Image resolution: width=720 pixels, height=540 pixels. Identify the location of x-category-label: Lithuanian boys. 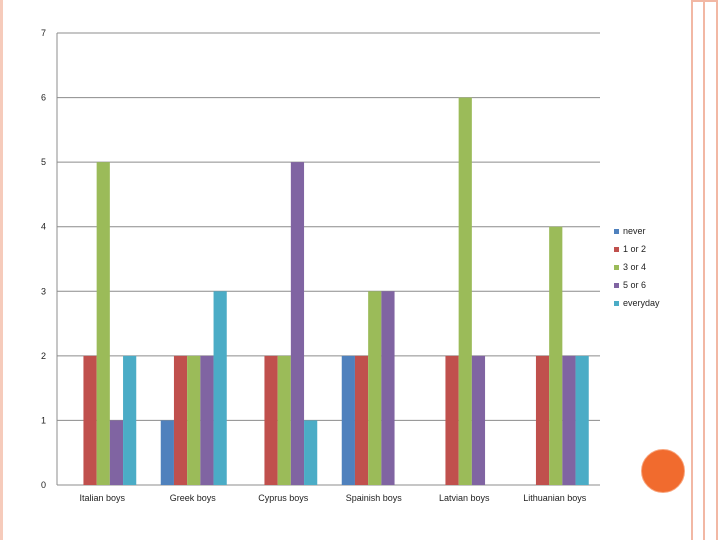
(555, 498).